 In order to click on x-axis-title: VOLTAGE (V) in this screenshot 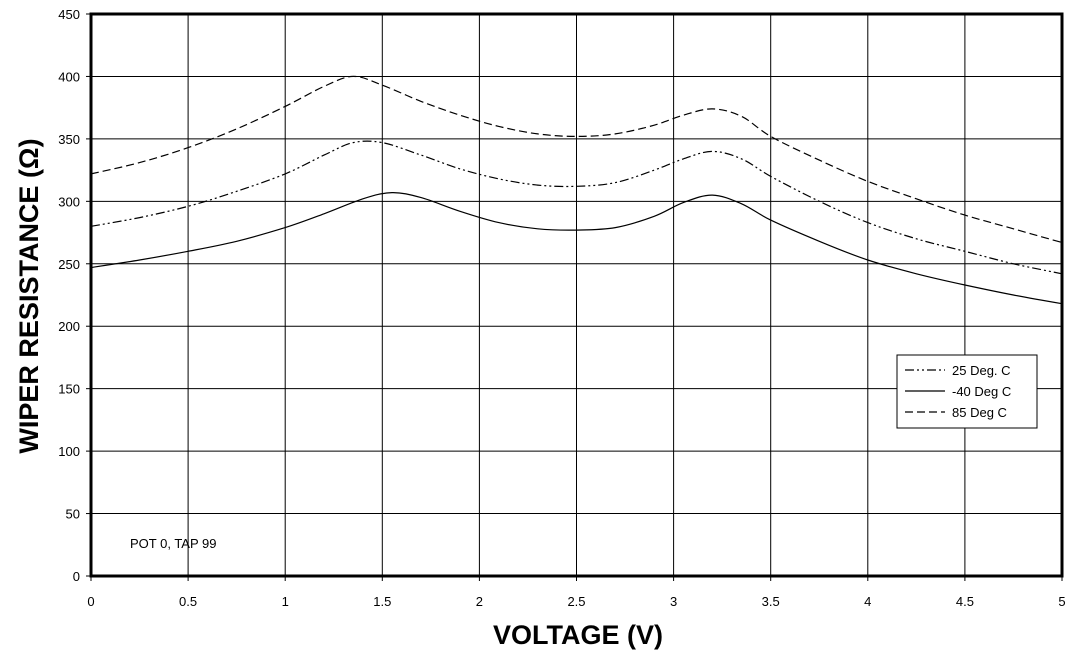, I will do `click(578, 635)`.